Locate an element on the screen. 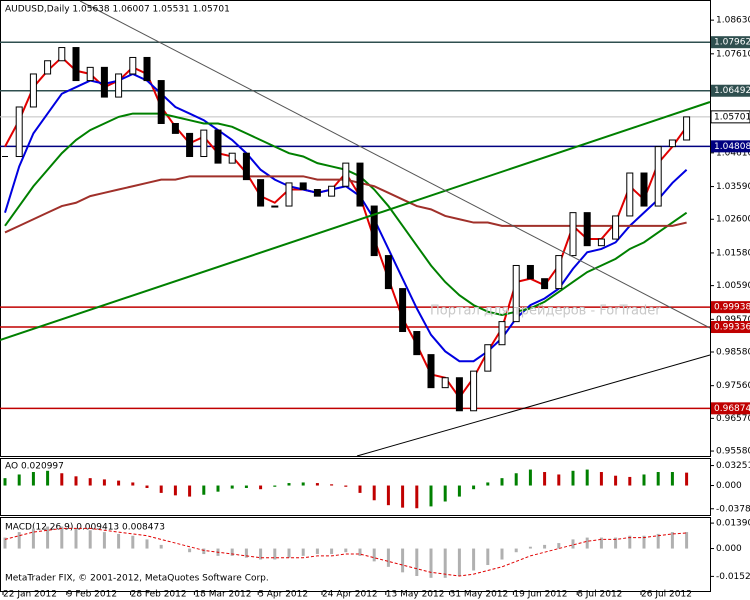 Image resolution: width=750 pixels, height=600 pixels. x-tick-label: 24 Apr 2012 is located at coordinates (350, 595).